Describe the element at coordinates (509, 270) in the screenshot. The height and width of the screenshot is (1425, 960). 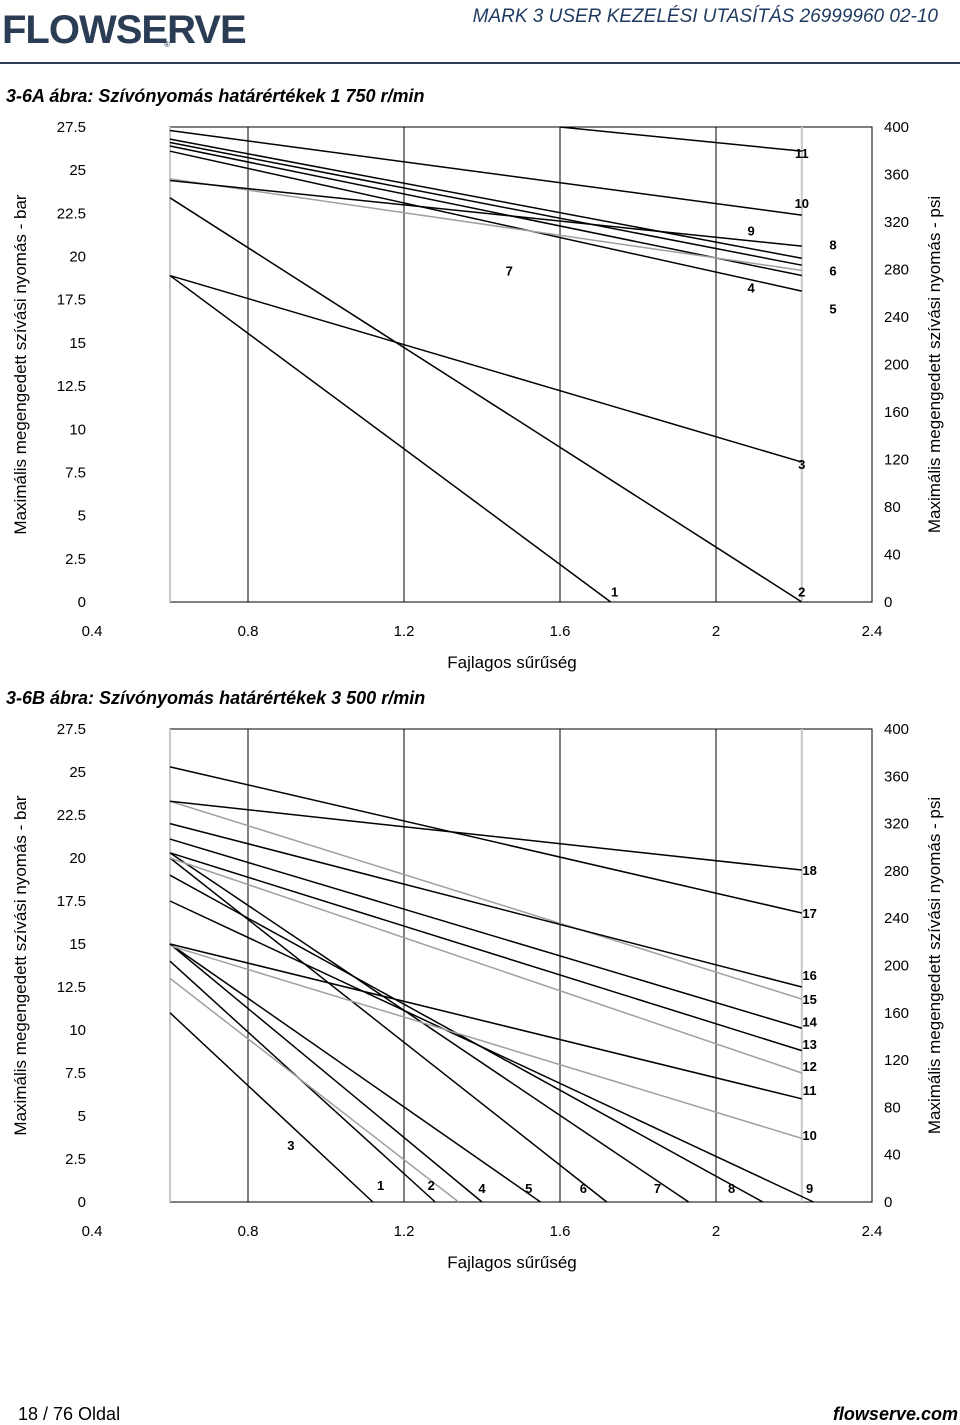
I see `curve-label: 7` at that location.